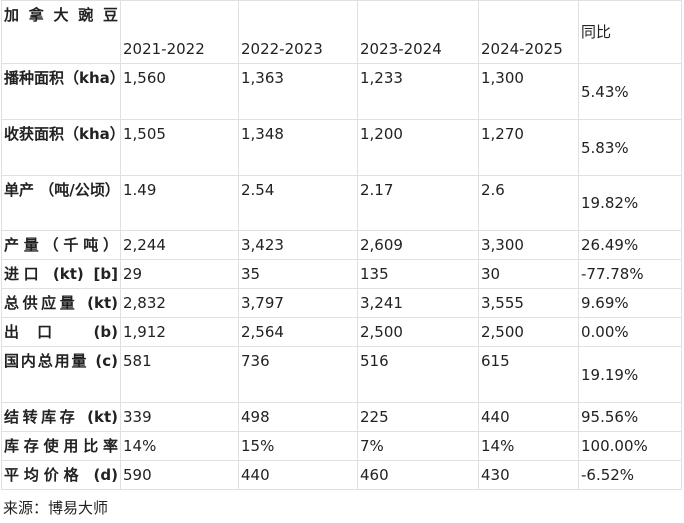 This screenshot has height=523, width=684. I want to click on year-header: 2023-2024, so click(418, 32).